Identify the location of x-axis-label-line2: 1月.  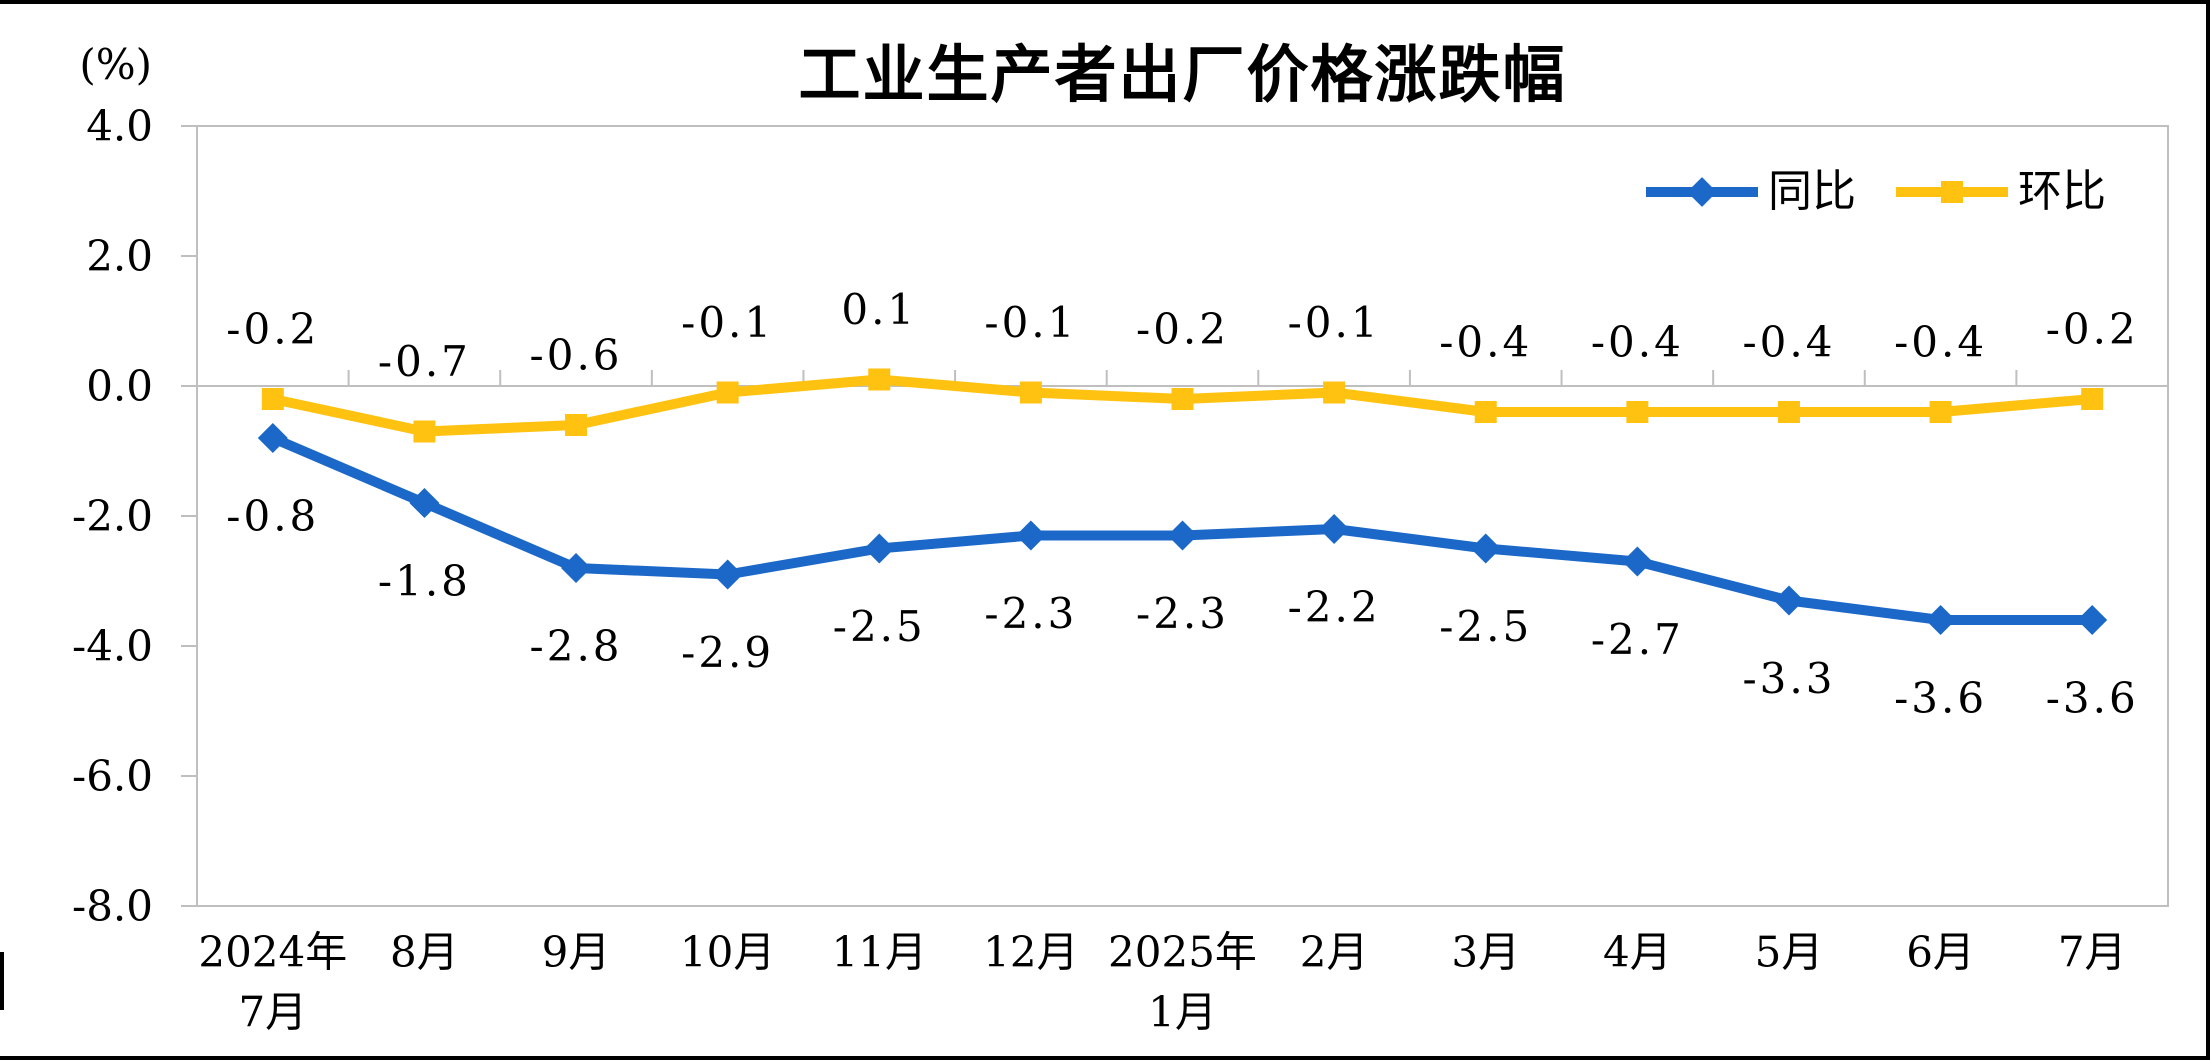
(1182, 1012).